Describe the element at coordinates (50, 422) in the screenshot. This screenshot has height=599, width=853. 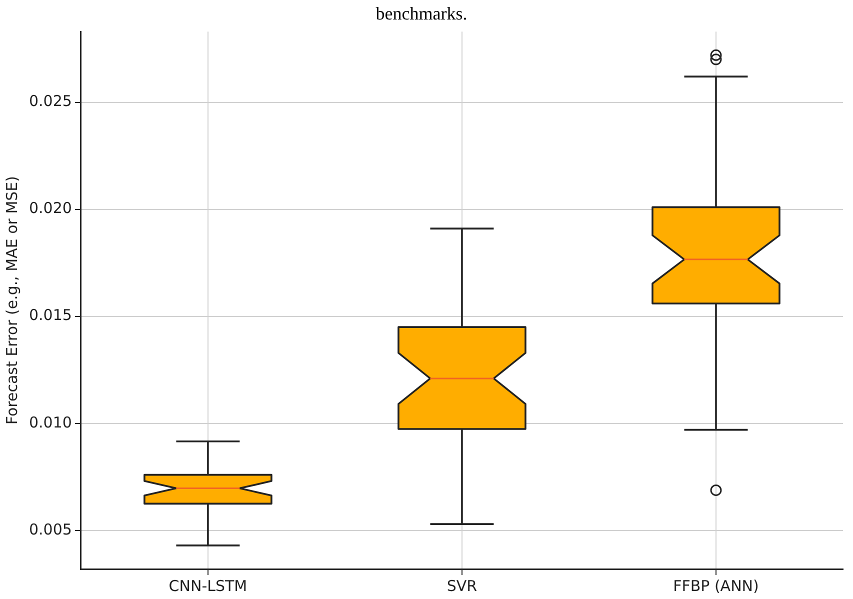
I see `y-tick-label: 0.010` at that location.